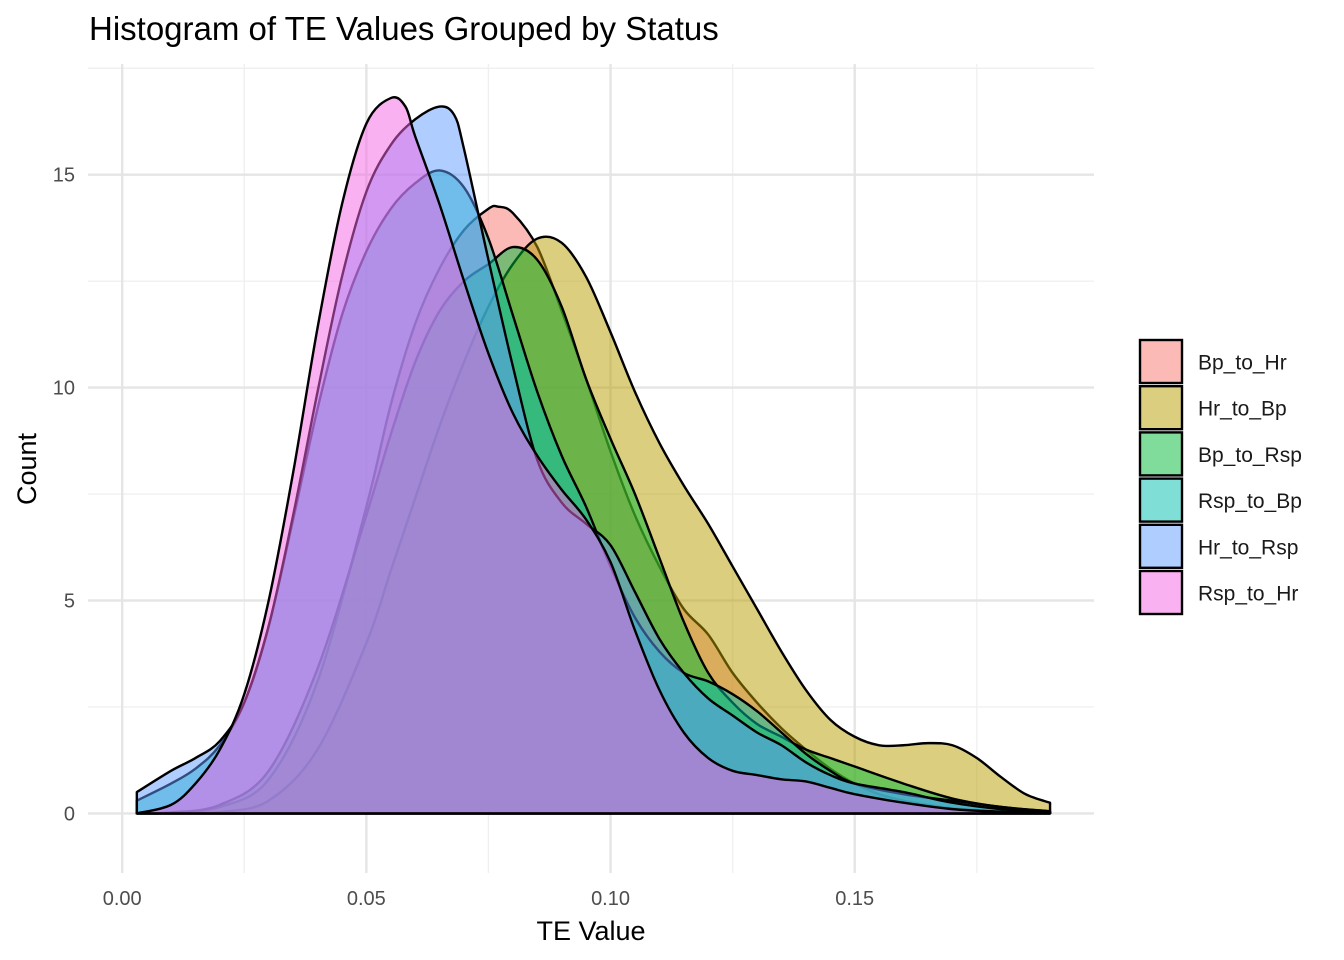 The height and width of the screenshot is (960, 1344). What do you see at coordinates (122, 899) in the screenshot?
I see `x-tick-label: 0.00` at bounding box center [122, 899].